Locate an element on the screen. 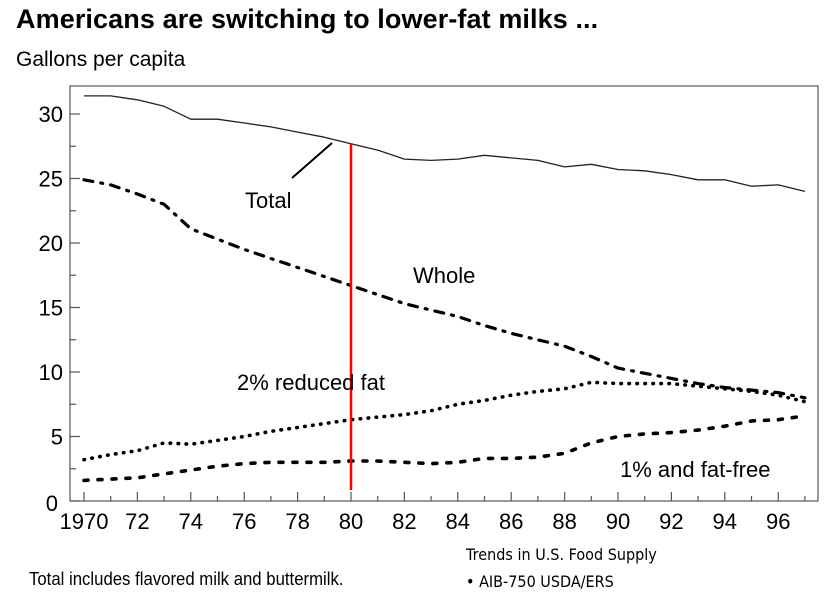 The width and height of the screenshot is (830, 599). x-tick-label: 78 is located at coordinates (297, 521).